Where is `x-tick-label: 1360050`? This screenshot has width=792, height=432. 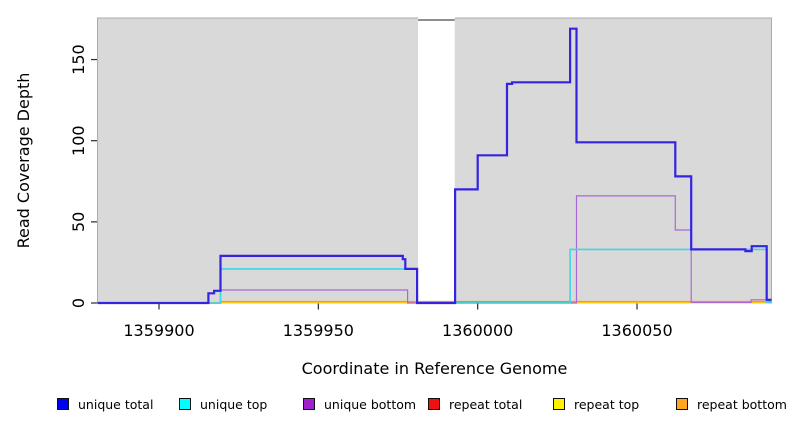
x-tick-label: 1360050 is located at coordinates (636, 330).